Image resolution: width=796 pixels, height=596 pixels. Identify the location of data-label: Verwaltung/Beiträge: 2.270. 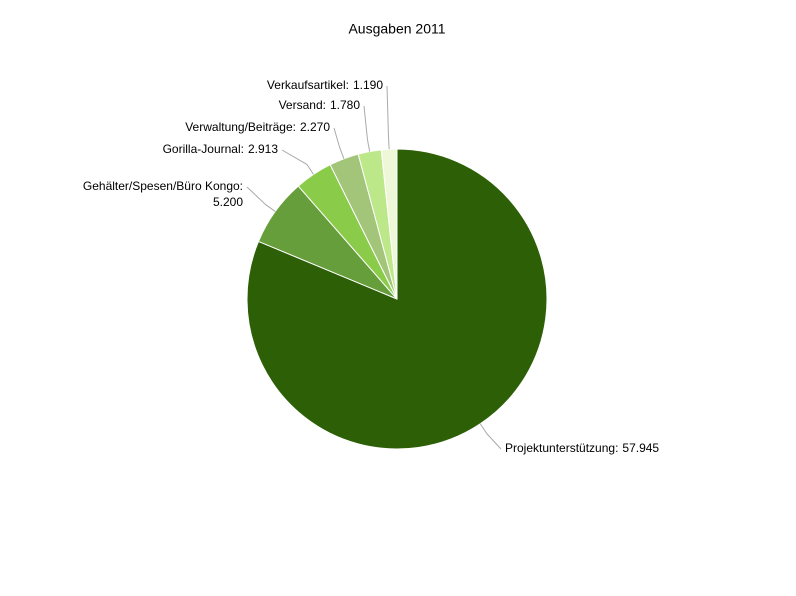
(257, 127).